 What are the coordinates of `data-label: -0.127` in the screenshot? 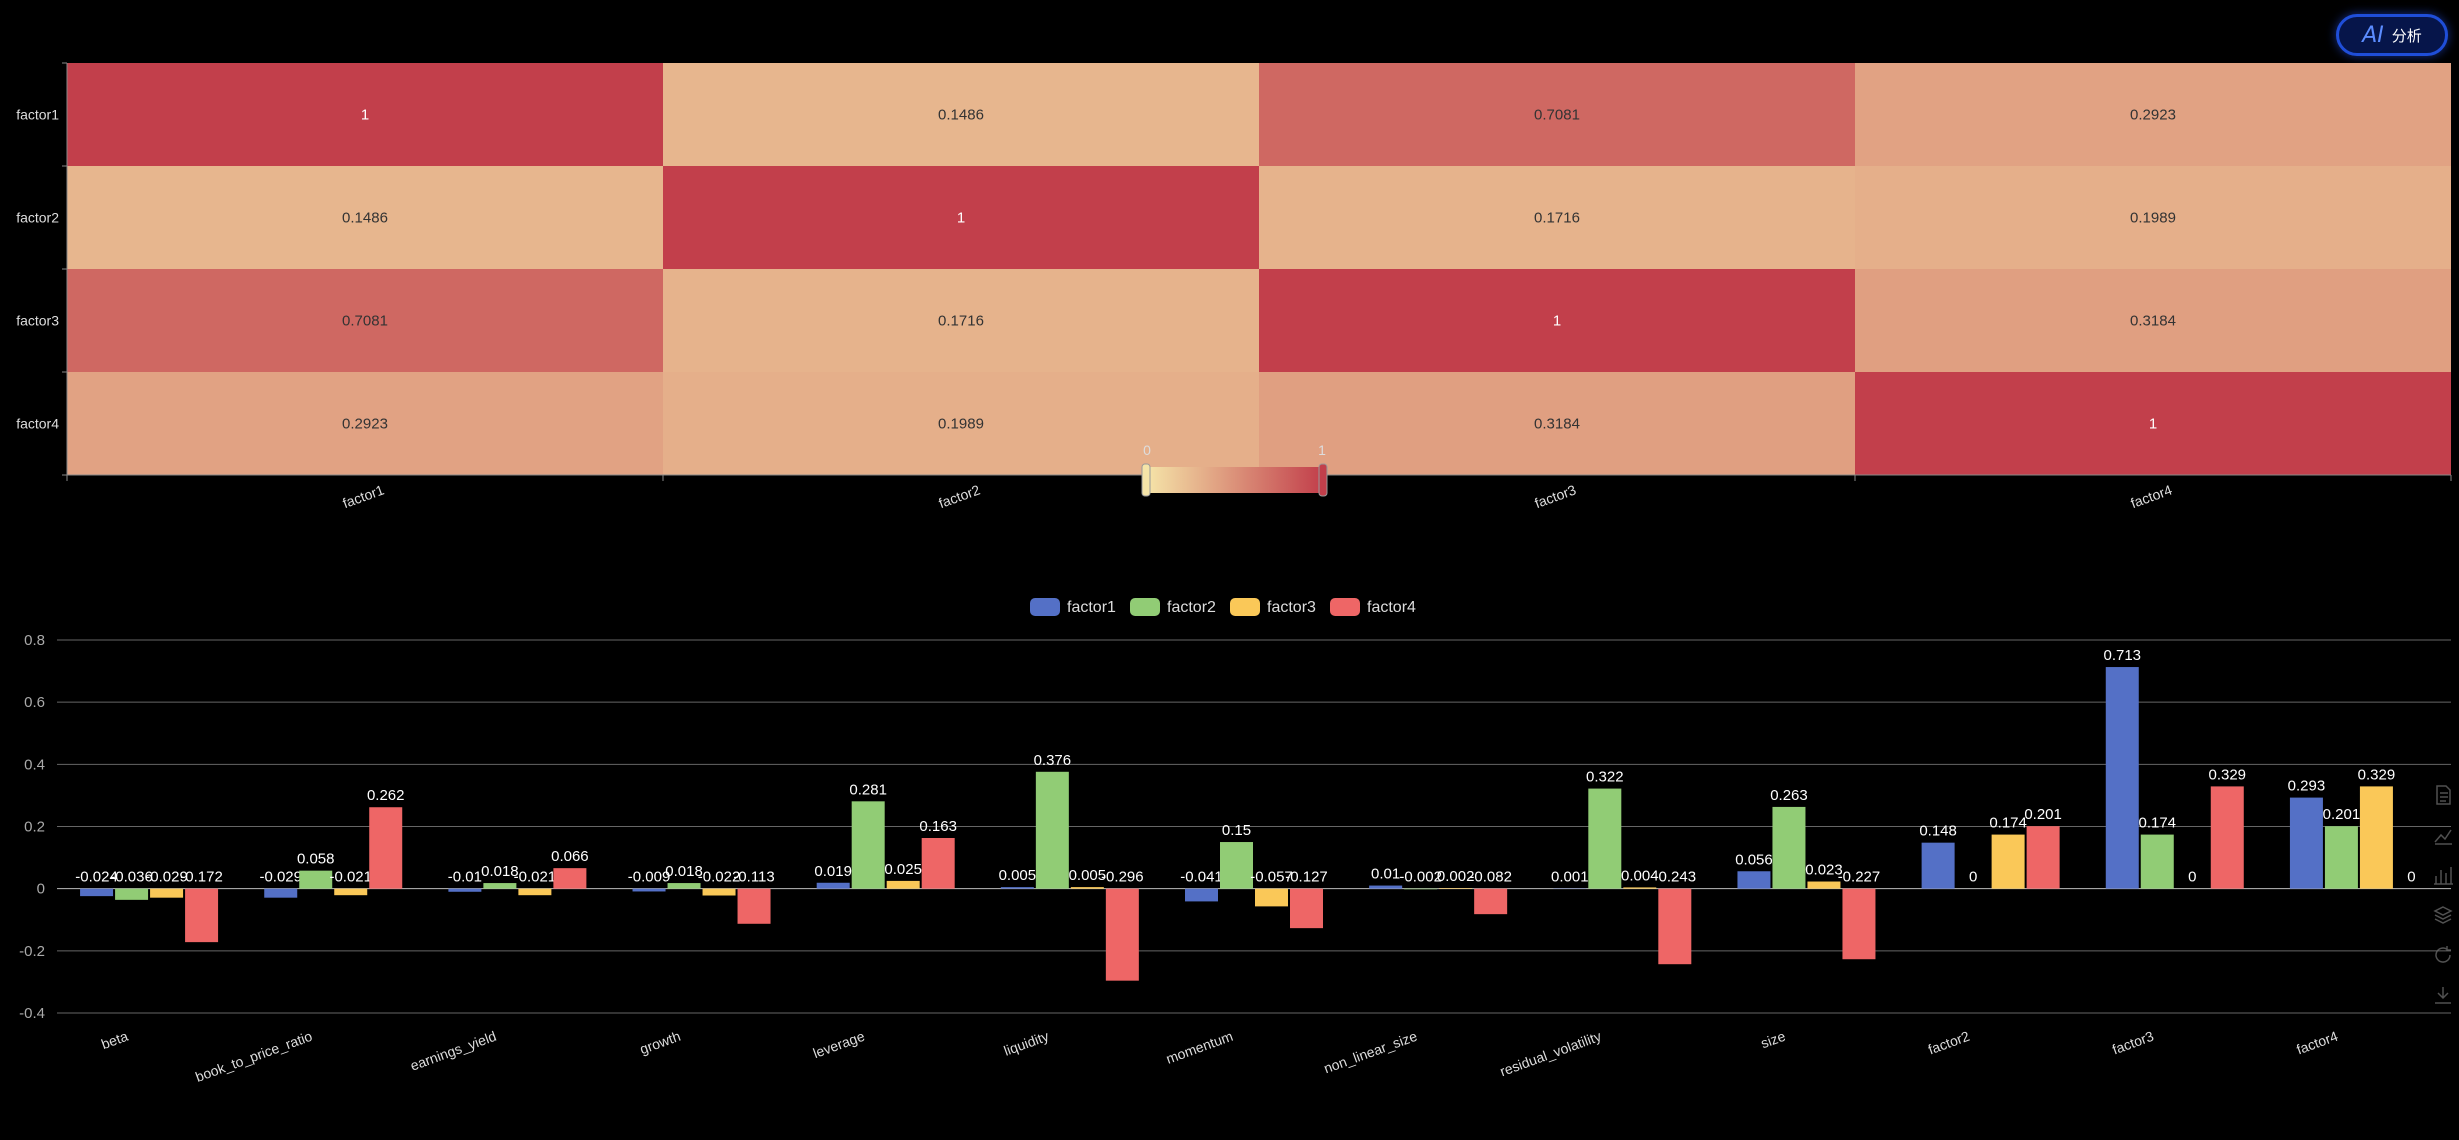 It's located at (1306, 877).